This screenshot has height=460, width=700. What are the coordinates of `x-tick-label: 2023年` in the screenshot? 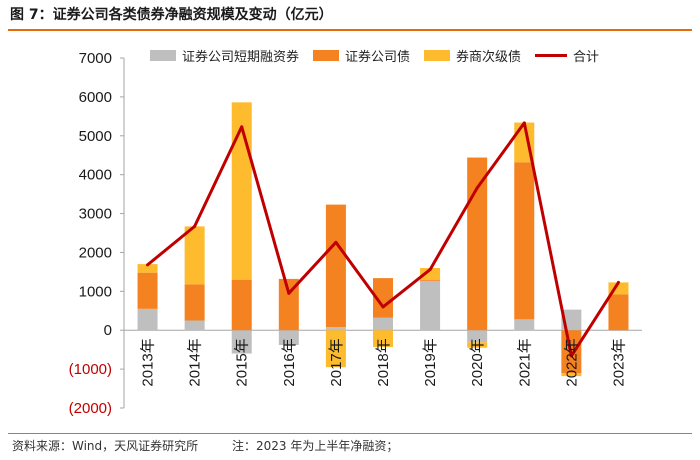 It's located at (618, 362).